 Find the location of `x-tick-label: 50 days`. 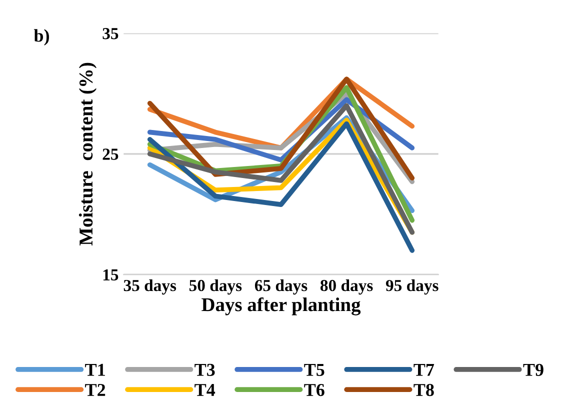

x-tick-label: 50 days is located at coordinates (215, 287).